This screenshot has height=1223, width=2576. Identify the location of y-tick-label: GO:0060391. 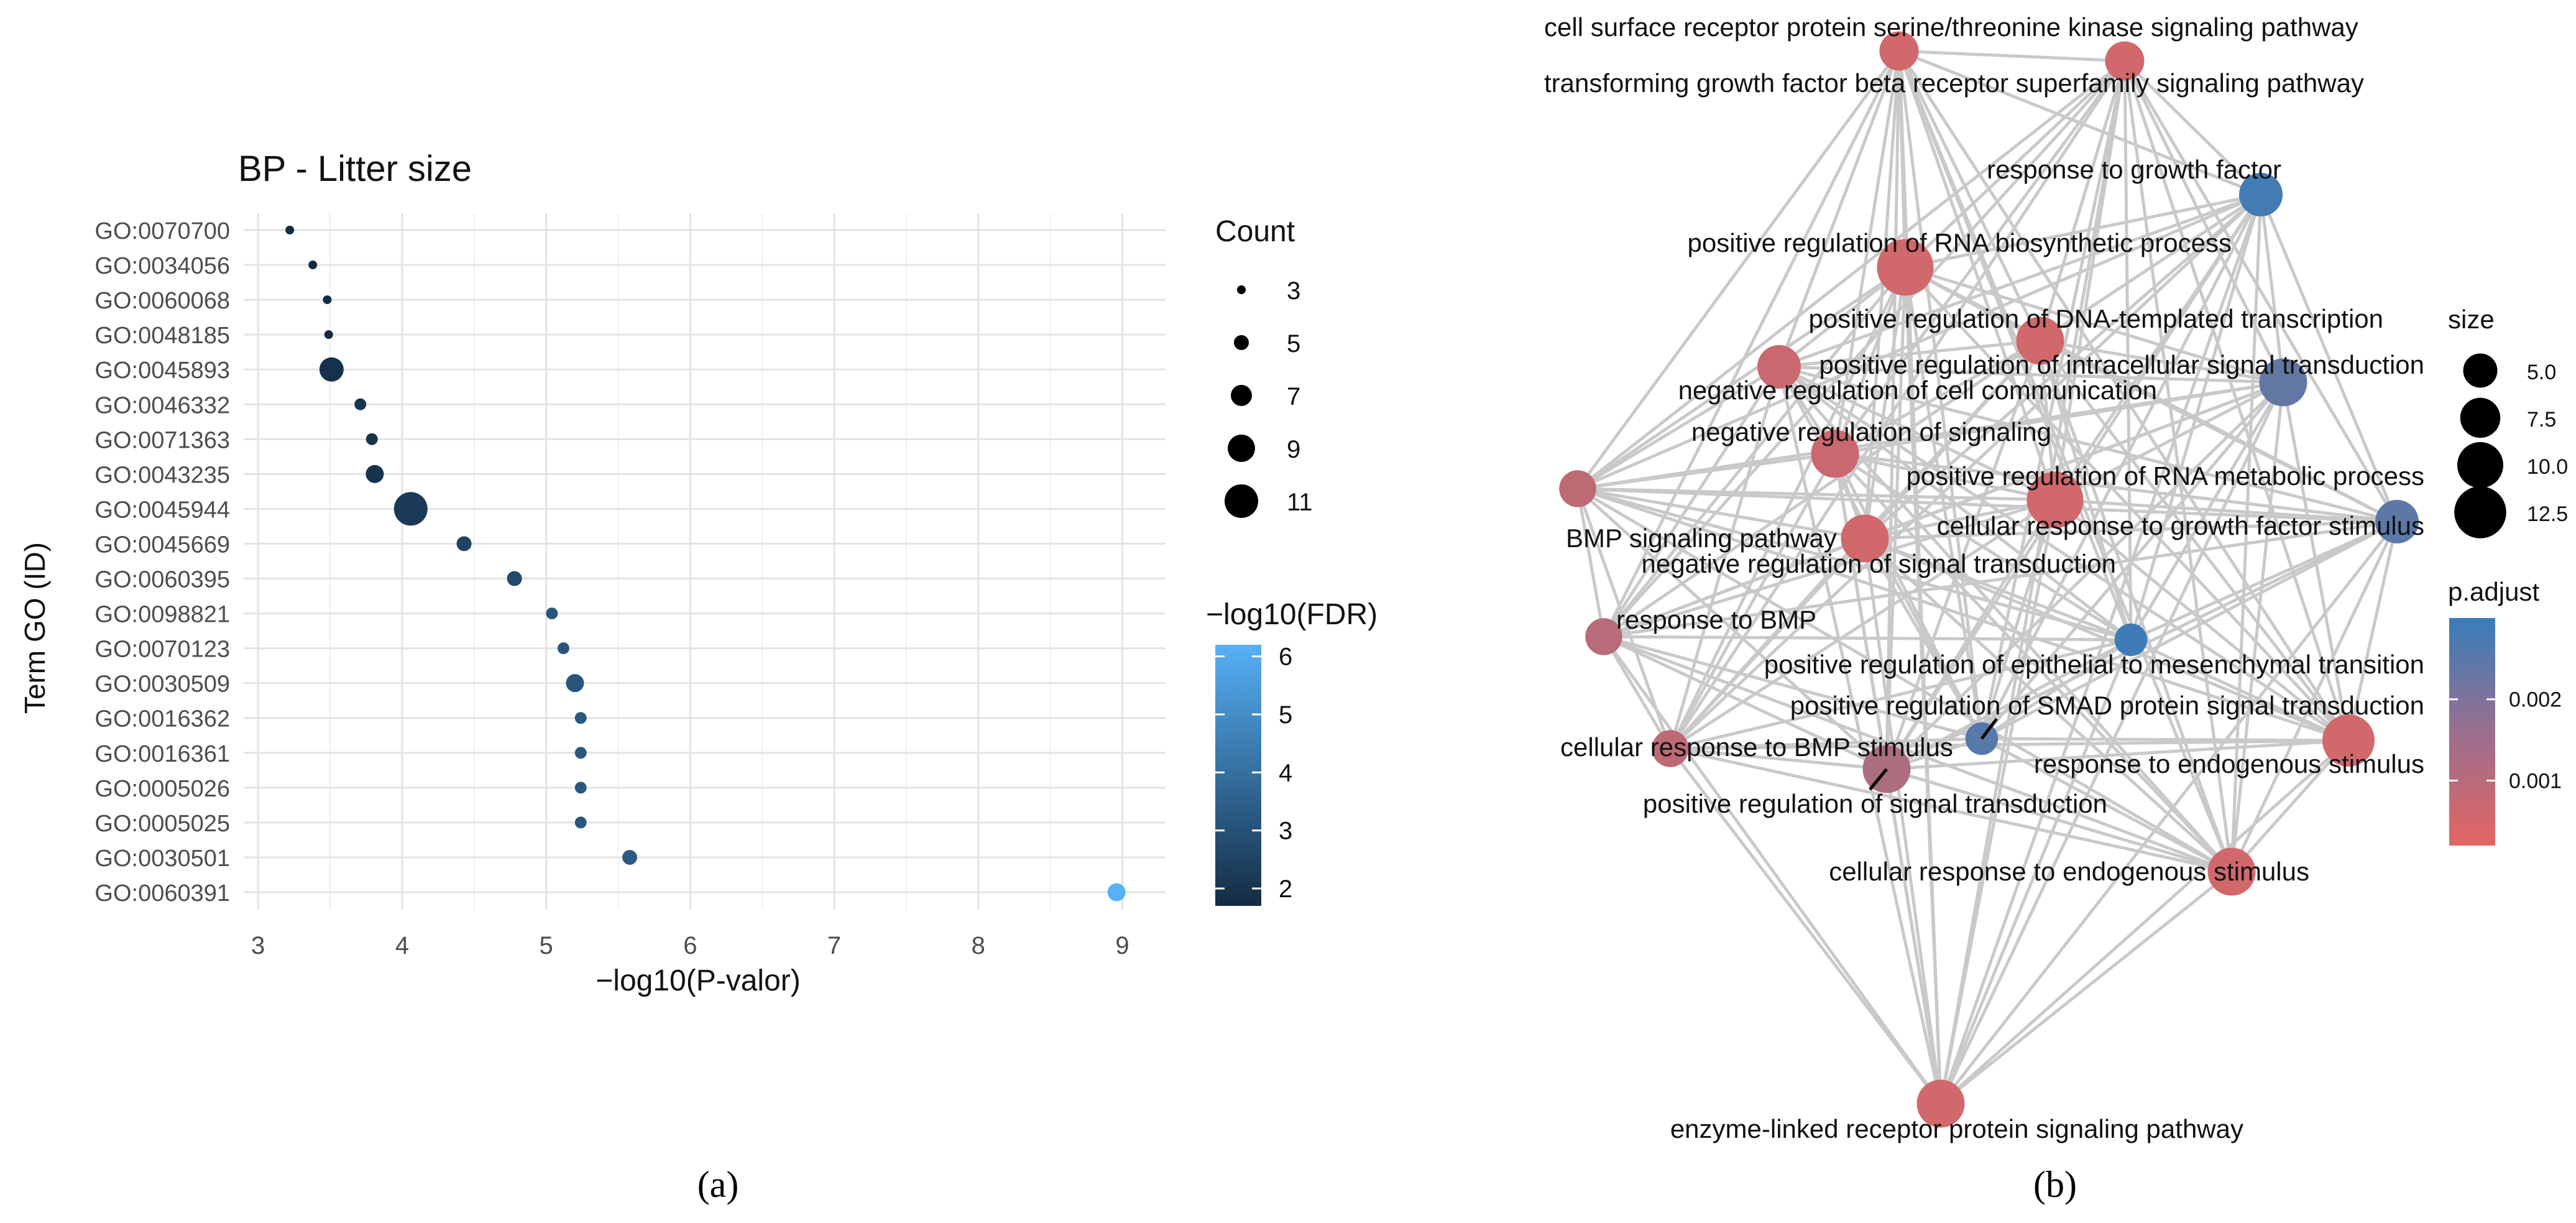
(162, 893).